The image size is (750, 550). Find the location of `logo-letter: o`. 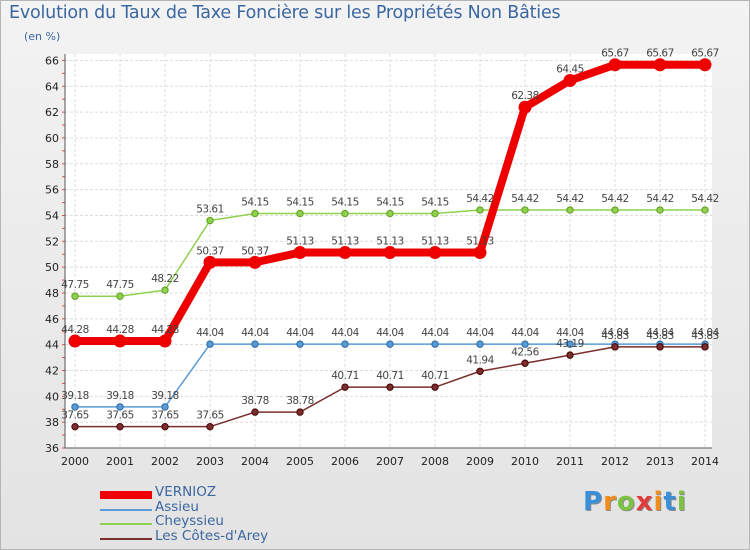

logo-letter: o is located at coordinates (626, 502).